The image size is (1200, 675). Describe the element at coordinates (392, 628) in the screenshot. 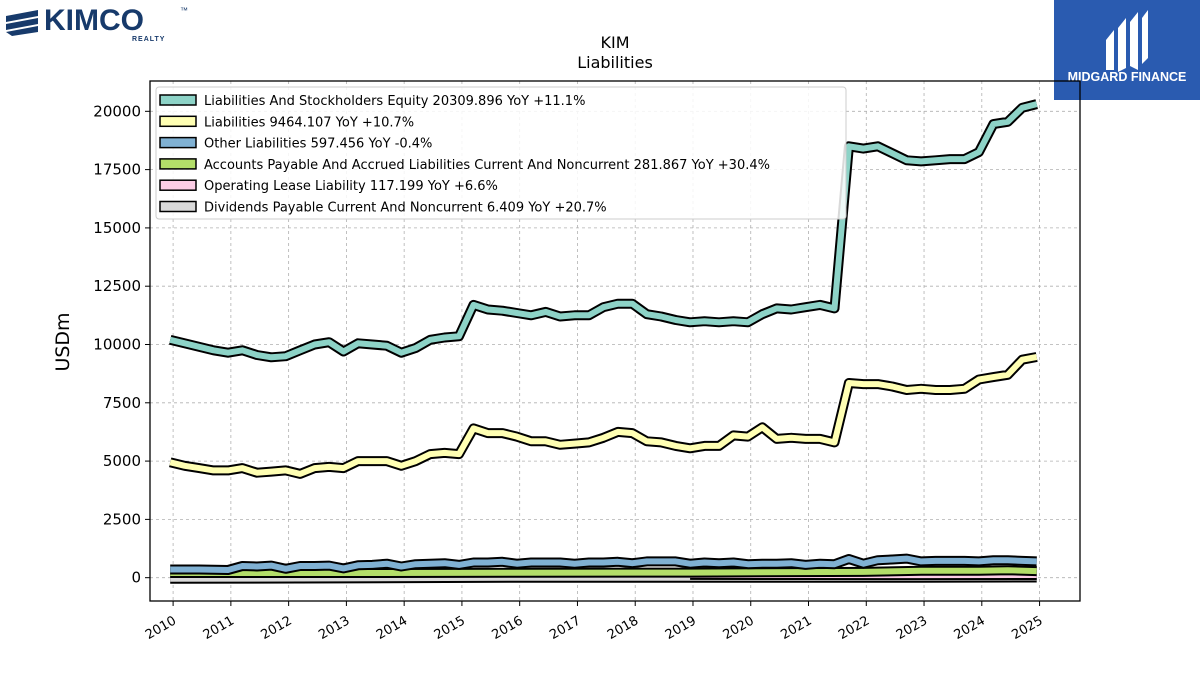

I see `x-tick-label: 2014` at that location.